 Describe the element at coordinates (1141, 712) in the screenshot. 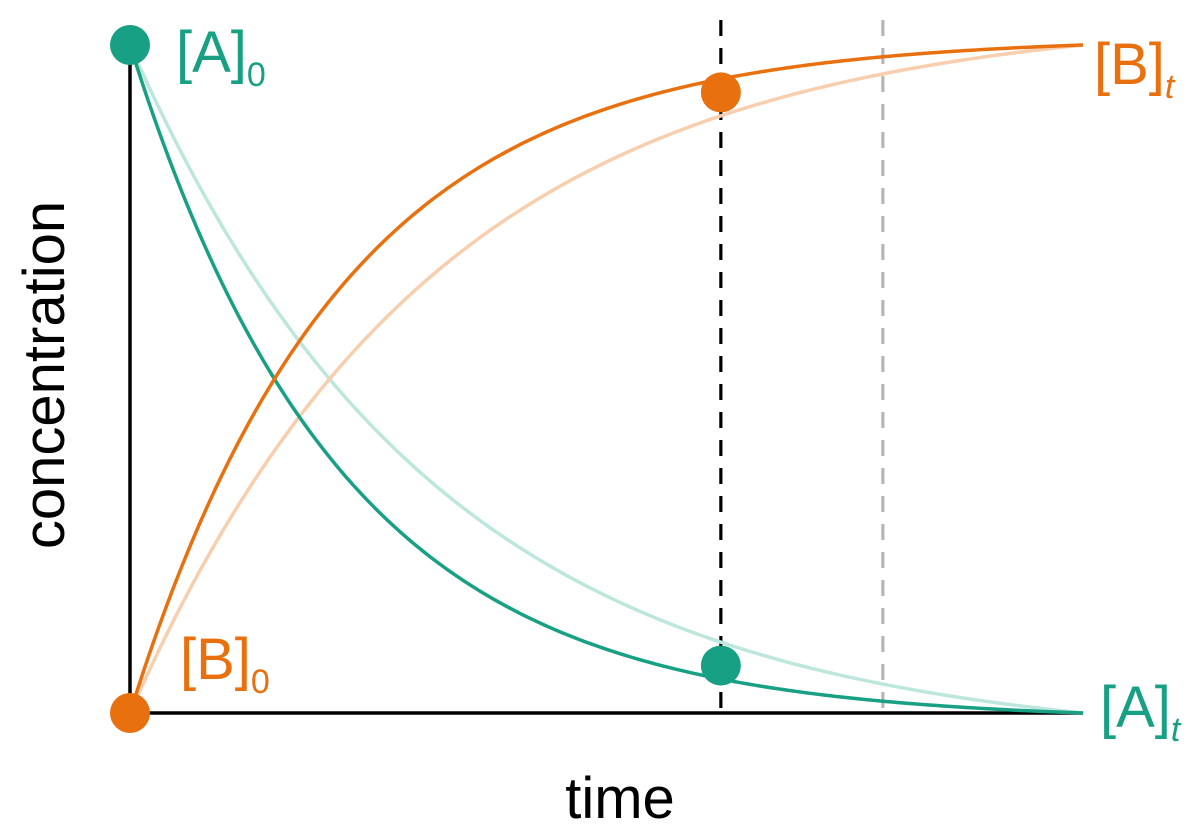

I see `label-At: [A]t` at that location.